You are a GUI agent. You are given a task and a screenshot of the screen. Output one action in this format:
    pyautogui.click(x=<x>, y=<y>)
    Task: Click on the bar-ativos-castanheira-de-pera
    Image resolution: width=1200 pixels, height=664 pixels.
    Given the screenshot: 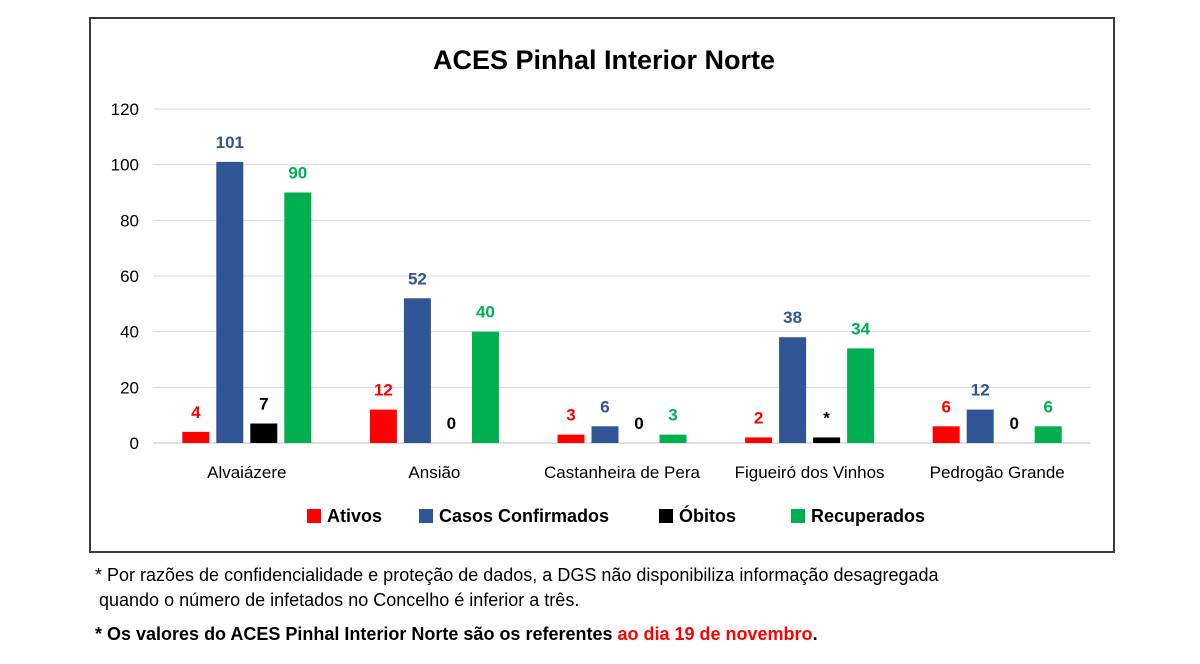 What is the action you would take?
    pyautogui.click(x=571, y=438)
    